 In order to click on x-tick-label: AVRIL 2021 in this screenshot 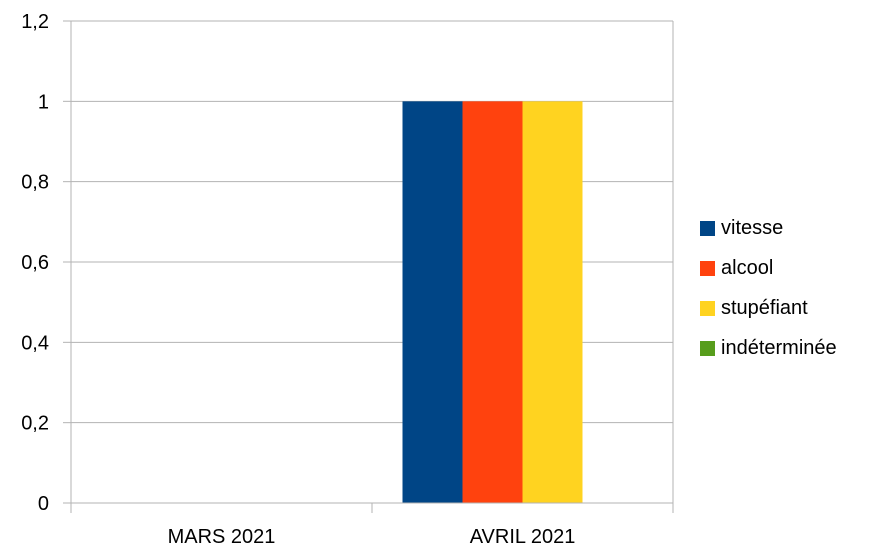, I will do `click(523, 537)`.